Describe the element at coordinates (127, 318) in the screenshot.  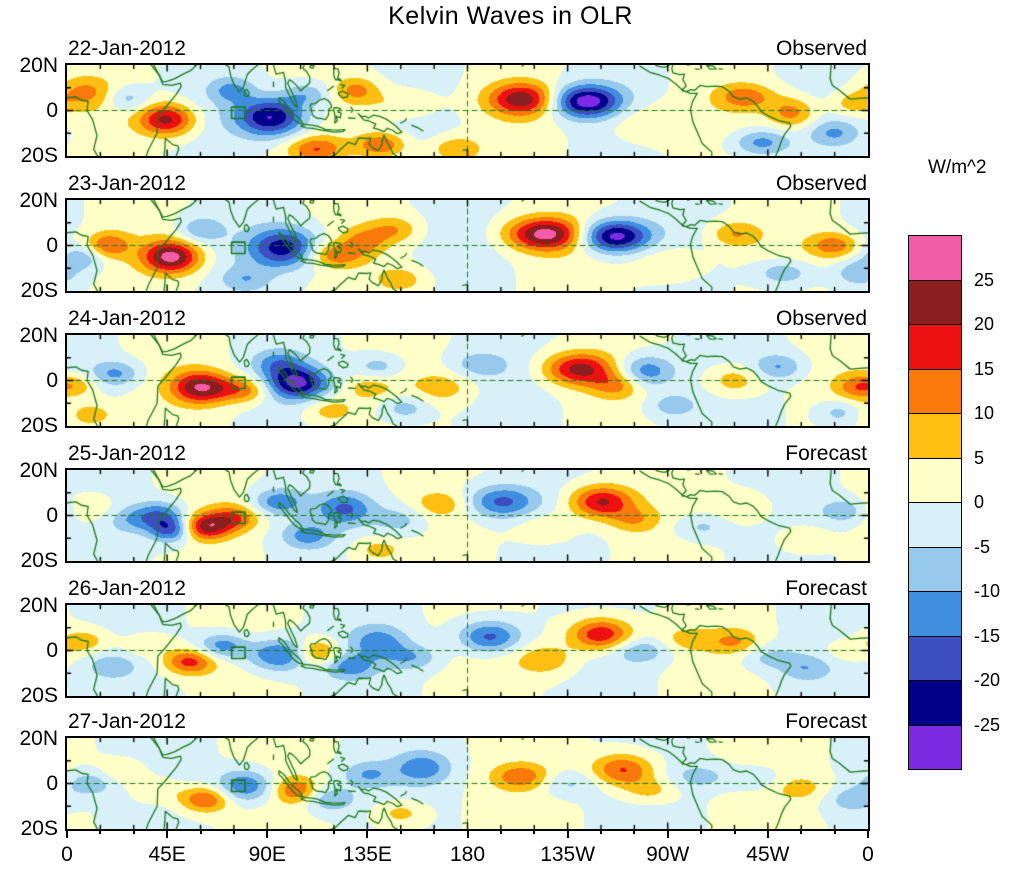
I see `panel-date-label: 24-Jan-2012` at that location.